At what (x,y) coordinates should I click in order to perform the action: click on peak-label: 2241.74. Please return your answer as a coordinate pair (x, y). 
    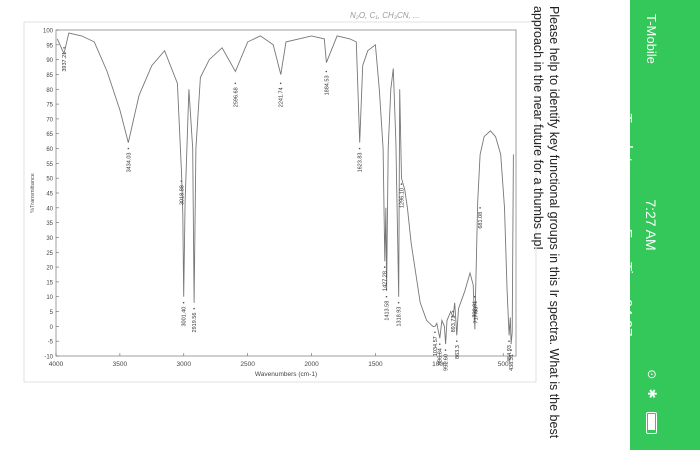
    Looking at the image, I should click on (282, 97).